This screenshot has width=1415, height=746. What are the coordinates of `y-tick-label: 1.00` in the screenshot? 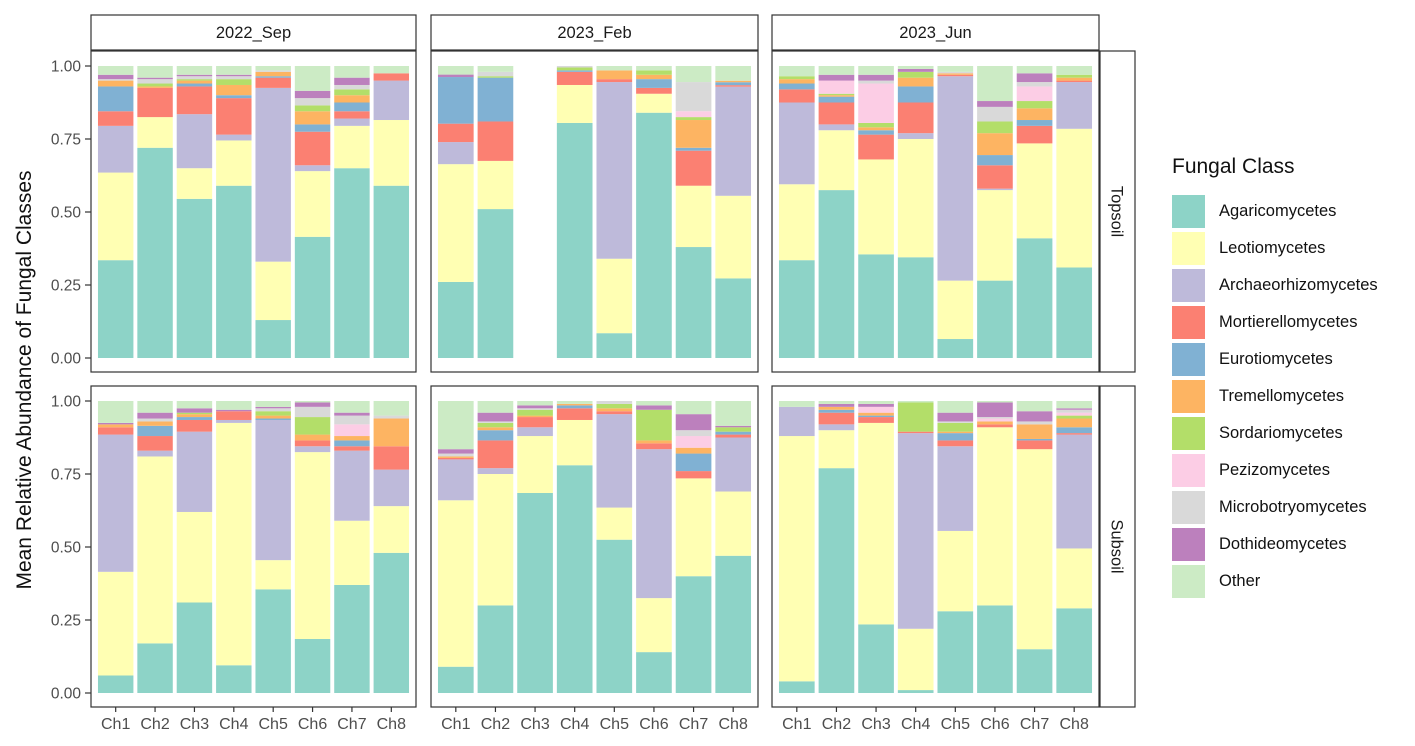 It's located at (66, 402).